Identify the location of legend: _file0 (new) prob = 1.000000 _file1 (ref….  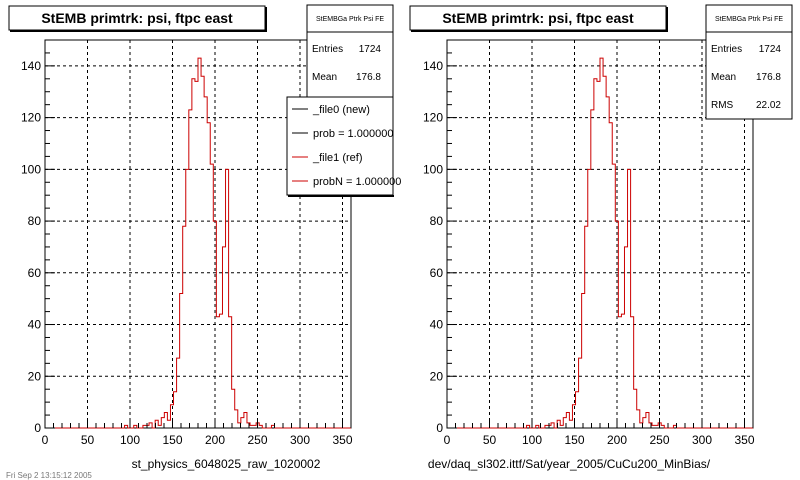
(343, 146).